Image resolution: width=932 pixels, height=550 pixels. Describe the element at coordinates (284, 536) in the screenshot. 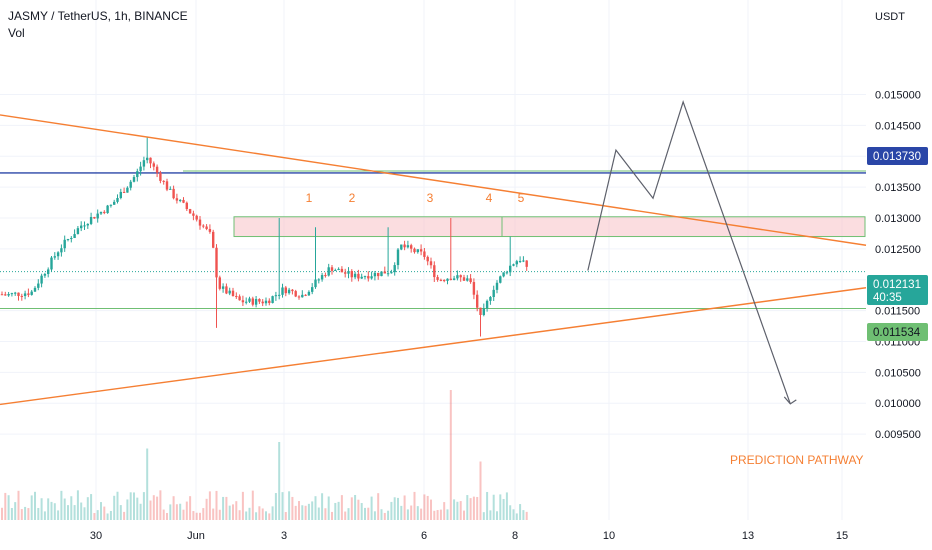

I see `time-tick-label: 3` at that location.